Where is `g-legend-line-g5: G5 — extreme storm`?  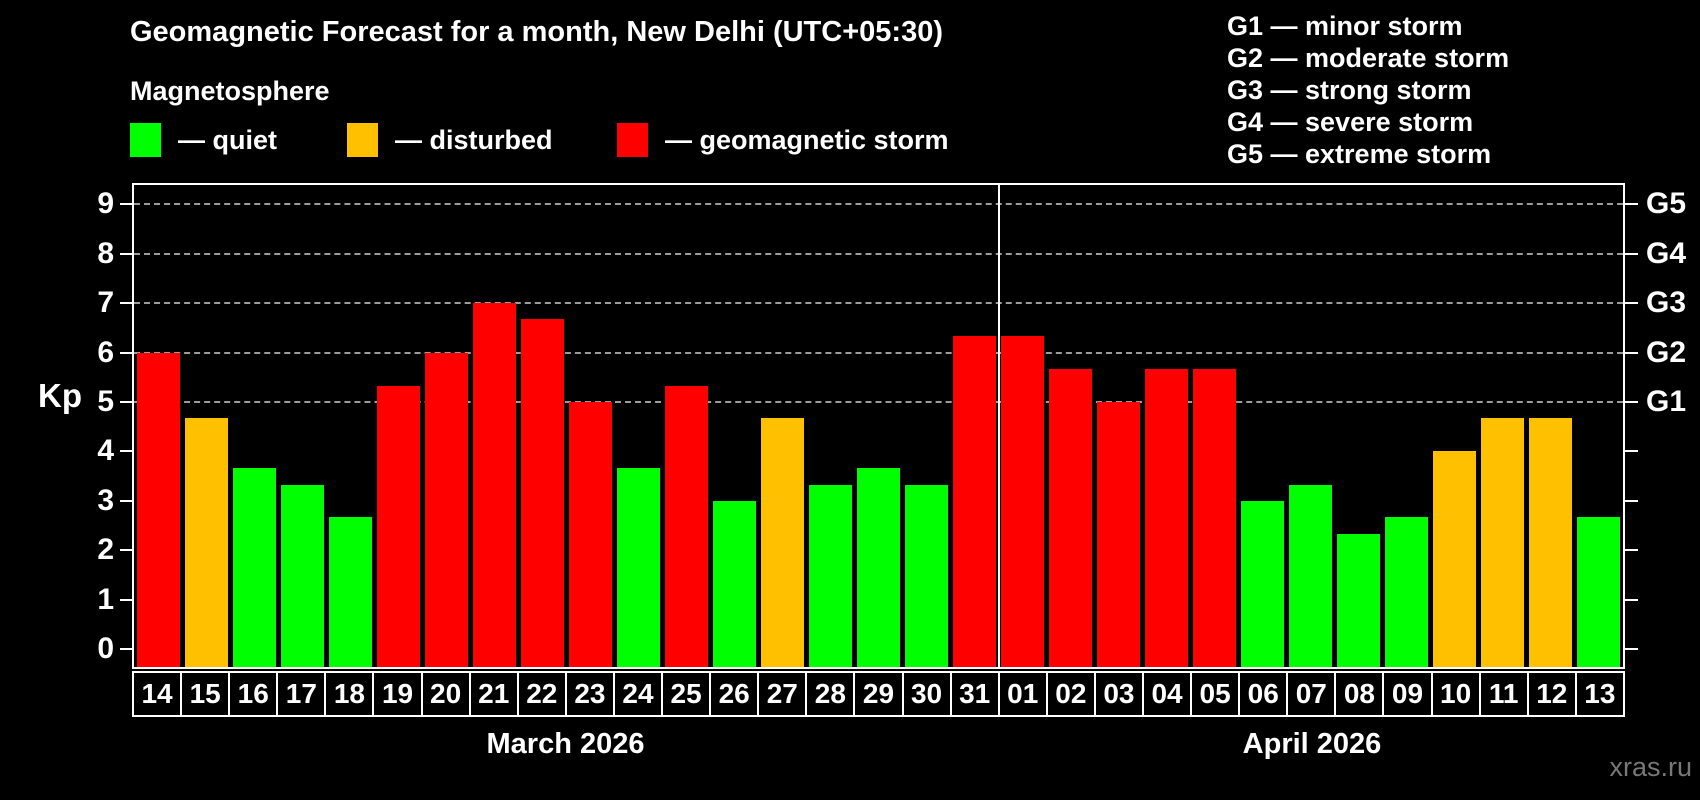
g-legend-line-g5: G5 — extreme storm is located at coordinates (1359, 154).